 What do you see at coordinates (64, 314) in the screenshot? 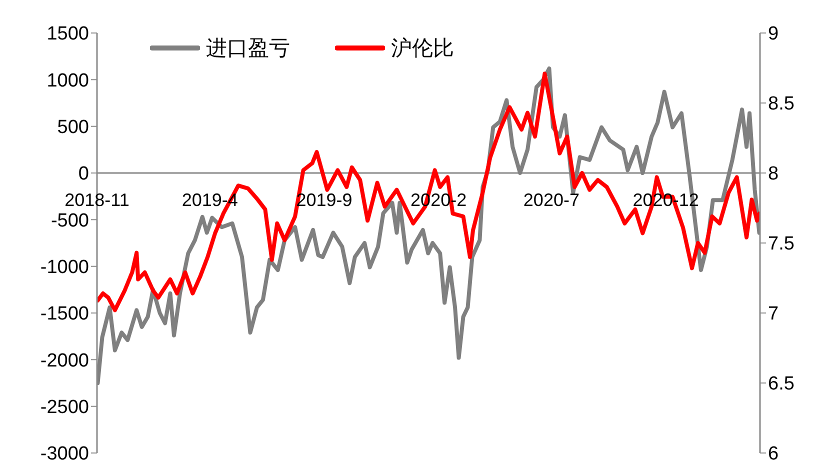
I see `y-tick-label: -1500` at bounding box center [64, 314].